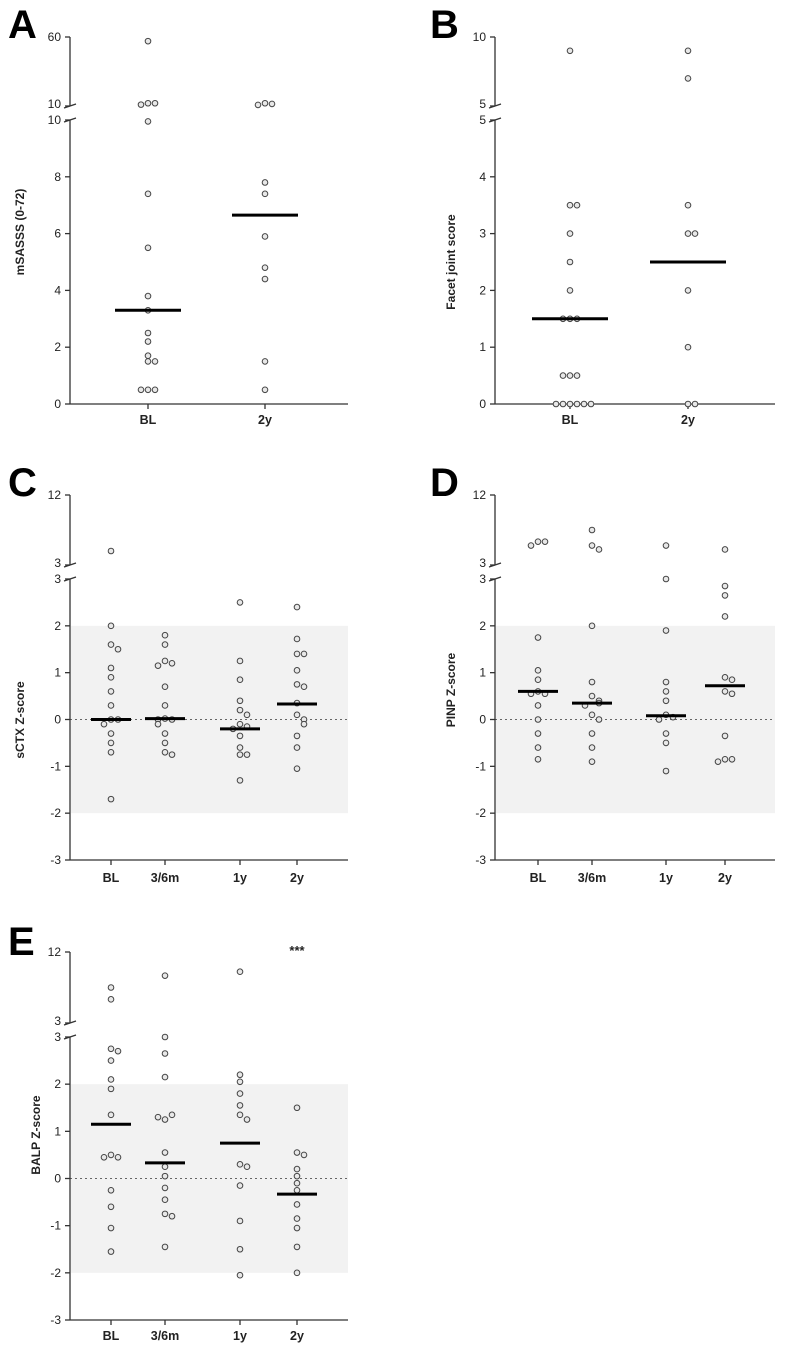  What do you see at coordinates (482, 120) in the screenshot?
I see `y-tick-label: 5` at bounding box center [482, 120].